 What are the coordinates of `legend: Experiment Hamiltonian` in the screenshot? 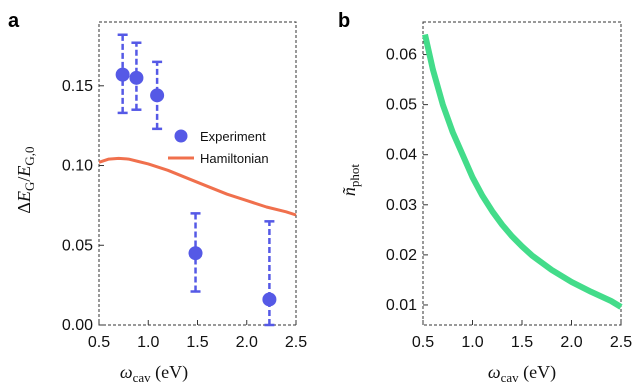 It's located at (218, 147).